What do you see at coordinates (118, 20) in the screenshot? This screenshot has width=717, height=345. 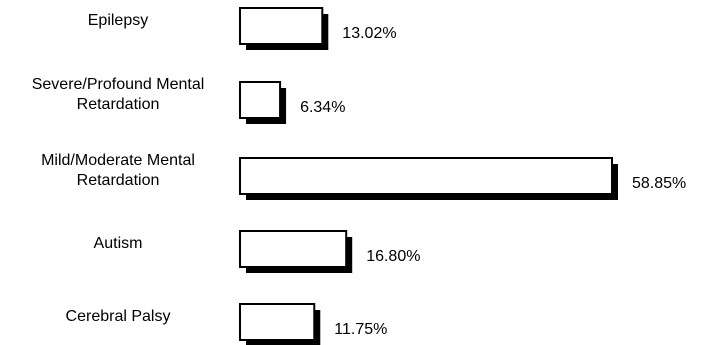 I see `category-label: Epilepsy` at bounding box center [118, 20].